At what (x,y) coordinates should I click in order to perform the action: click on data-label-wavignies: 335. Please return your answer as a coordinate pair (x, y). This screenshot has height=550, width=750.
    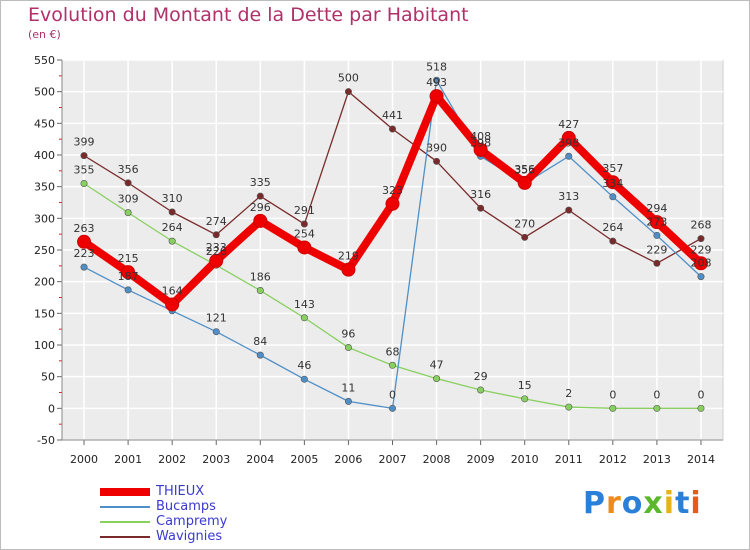
    Looking at the image, I should click on (260, 182).